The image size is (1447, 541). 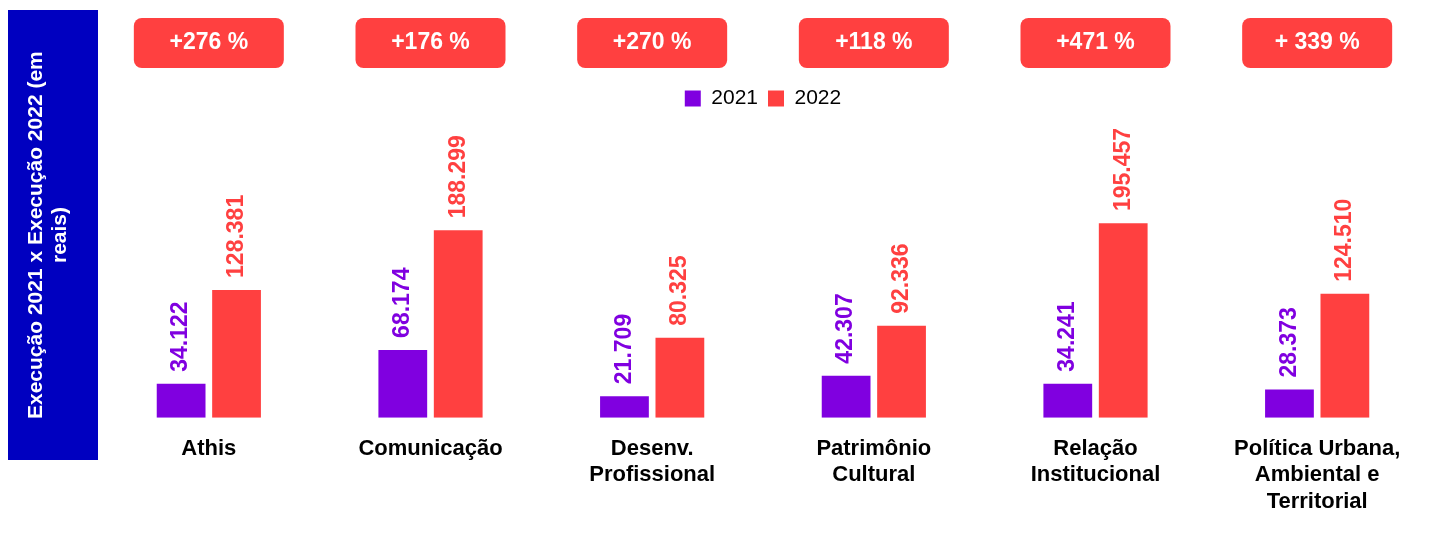 What do you see at coordinates (734, 97) in the screenshot?
I see `legend-label: 2021` at bounding box center [734, 97].